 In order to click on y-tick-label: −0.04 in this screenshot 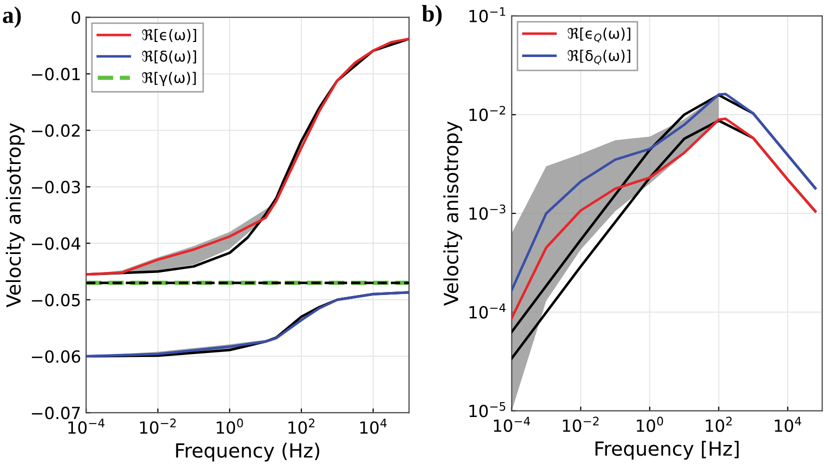, I will do `click(56, 243)`.